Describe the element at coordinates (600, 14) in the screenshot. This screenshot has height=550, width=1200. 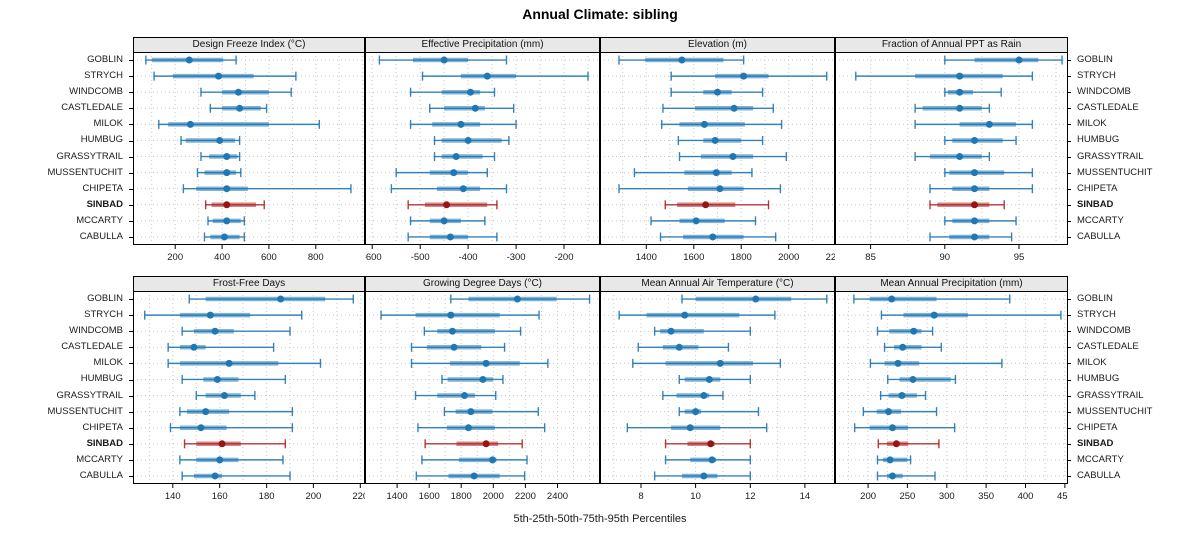
I see `figure-title: Annual Climate: sibling` at that location.